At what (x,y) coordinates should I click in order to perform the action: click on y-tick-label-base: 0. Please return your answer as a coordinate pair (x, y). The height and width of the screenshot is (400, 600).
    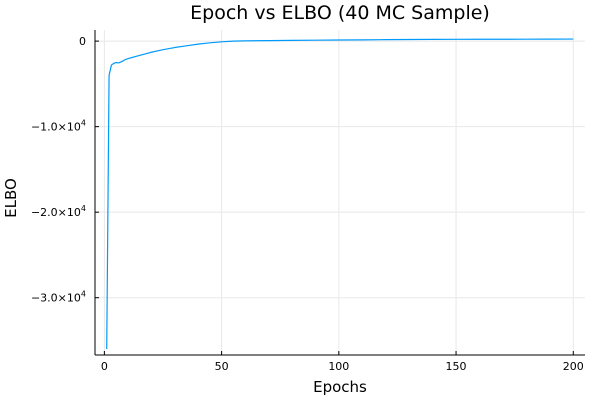
    Looking at the image, I should click on (82, 41).